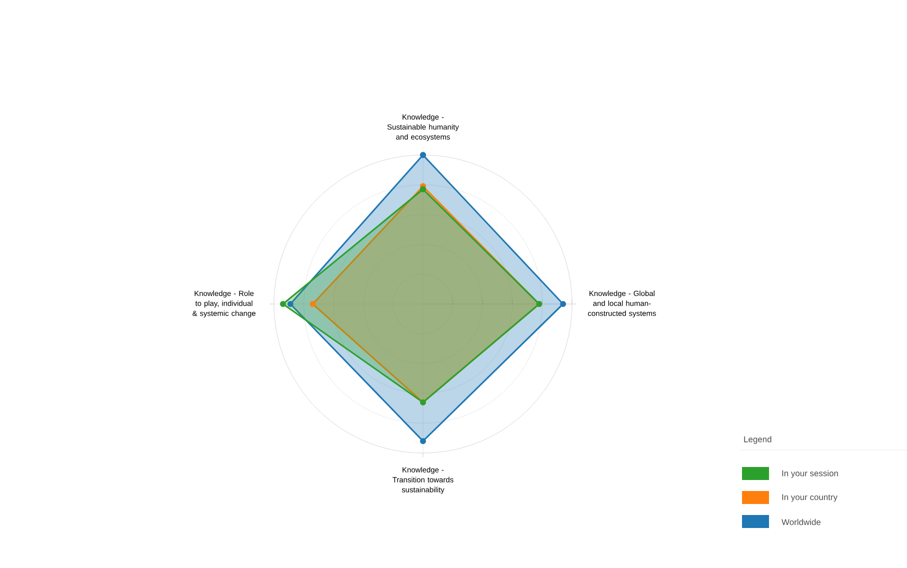 This screenshot has width=907, height=568. I want to click on legend-title: Legend, so click(758, 440).